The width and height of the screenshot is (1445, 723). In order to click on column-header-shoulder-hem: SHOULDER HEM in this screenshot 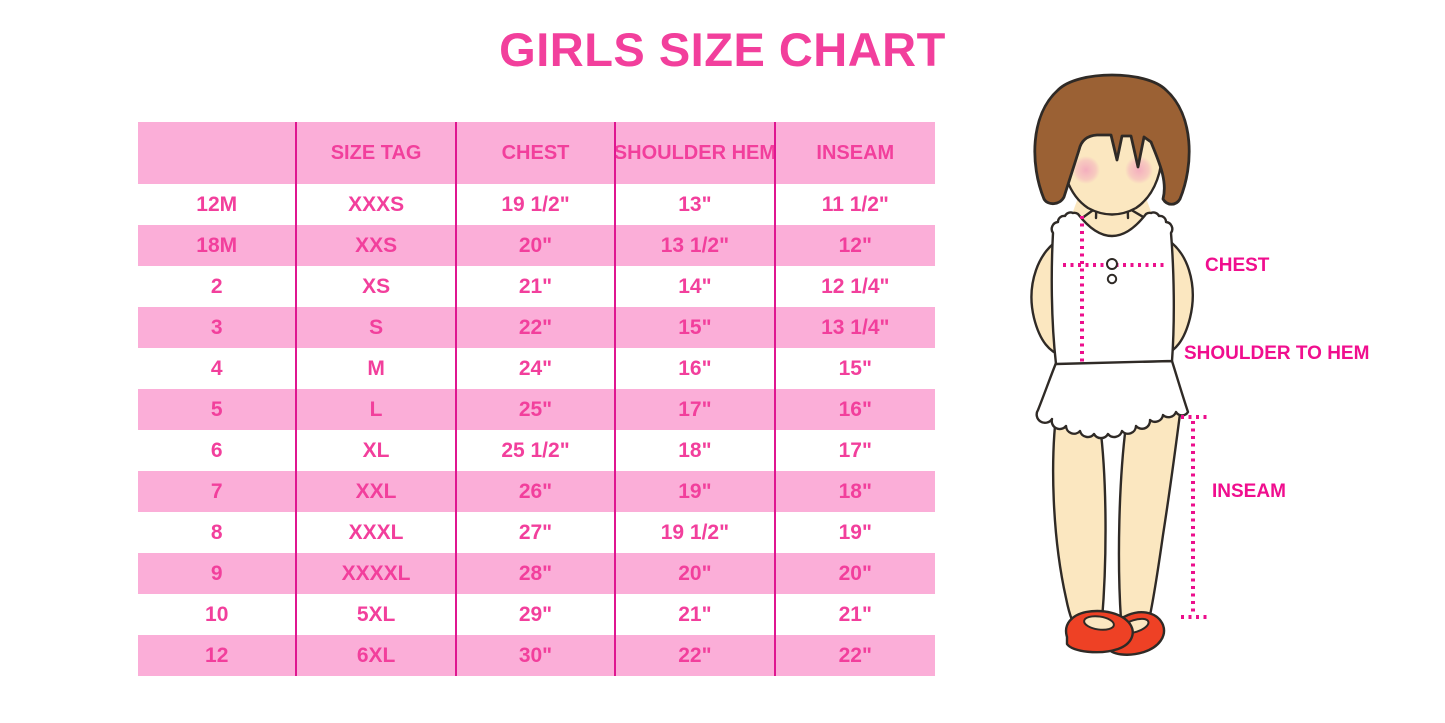, I will do `click(696, 153)`.